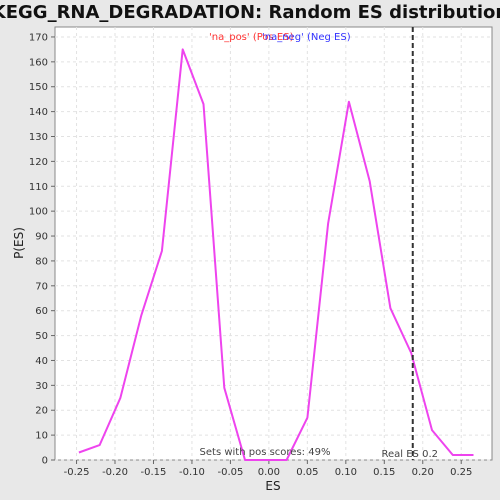 The image size is (500, 500). What do you see at coordinates (251, 37) in the screenshot?
I see `legend-entry-pos: 'na_pos' (Pos ES)` at bounding box center [251, 37].